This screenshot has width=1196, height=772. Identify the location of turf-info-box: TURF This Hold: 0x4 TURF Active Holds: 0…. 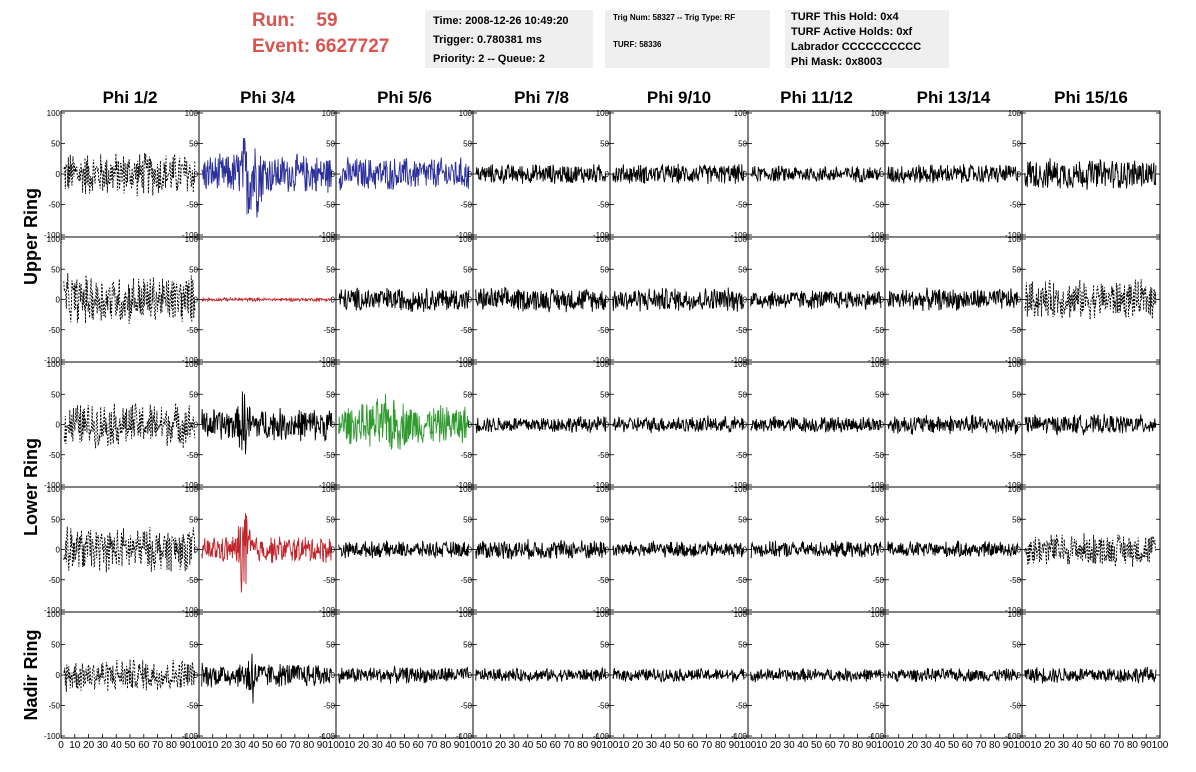
(867, 39).